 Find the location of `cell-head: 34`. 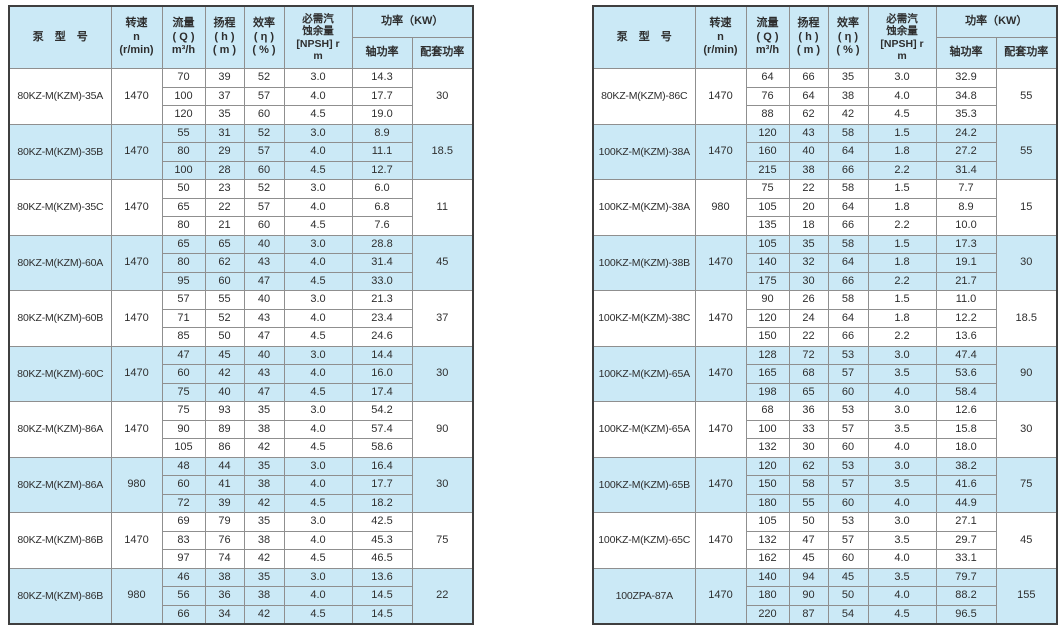

cell-head: 34 is located at coordinates (224, 614).